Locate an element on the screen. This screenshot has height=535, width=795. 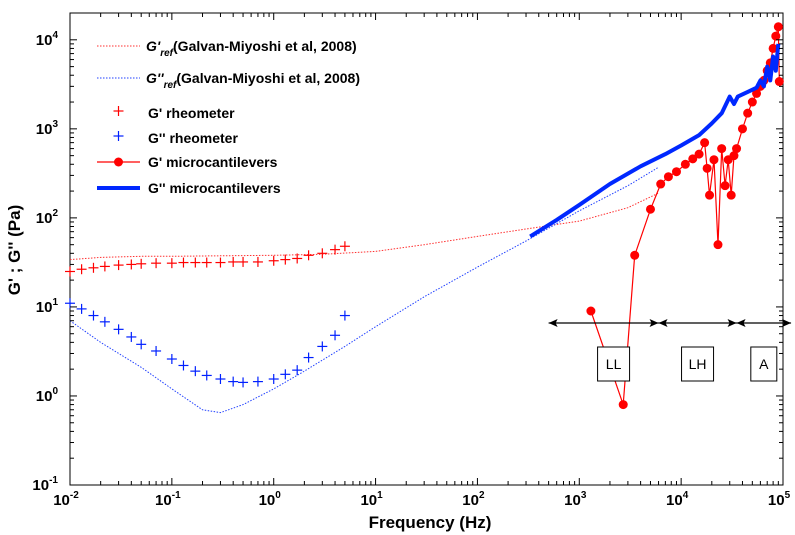
legend-item: G'ref(Galvan-Miyoshi et al, 2008) is located at coordinates (227, 48).